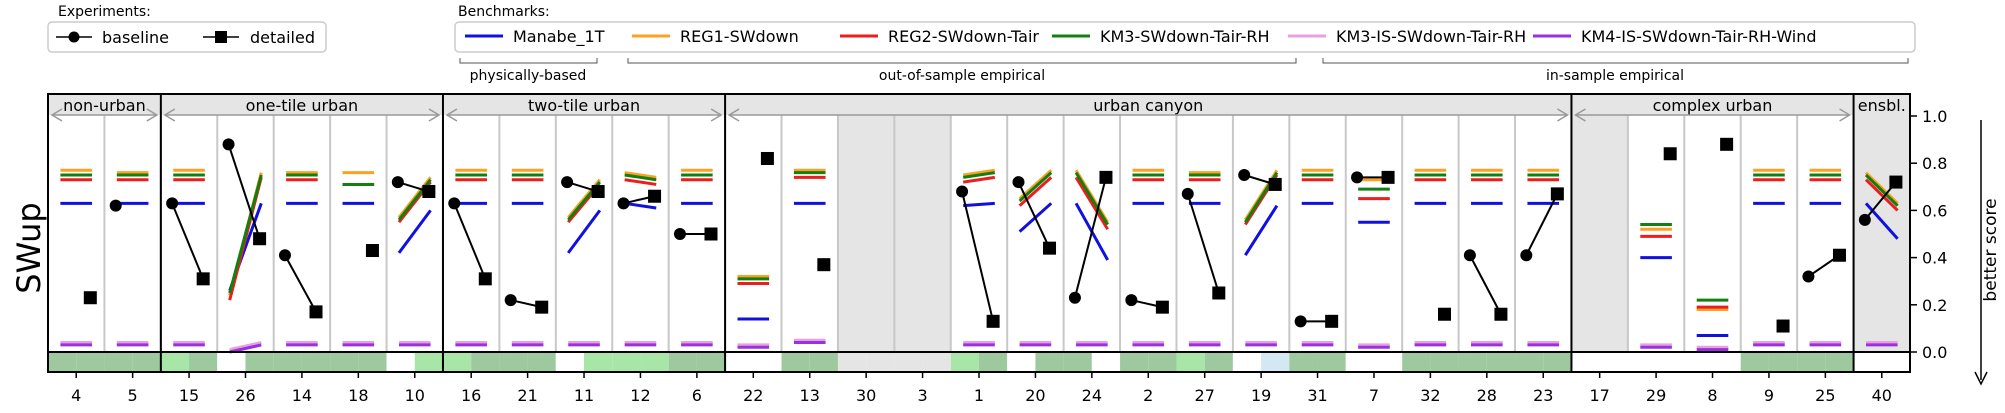  Describe the element at coordinates (415, 395) in the screenshot. I see `x-tick-label: 10` at that location.